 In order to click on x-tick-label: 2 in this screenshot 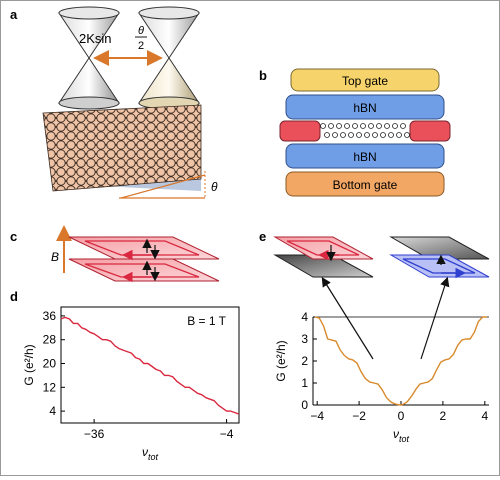, I will do `click(443, 416)`.